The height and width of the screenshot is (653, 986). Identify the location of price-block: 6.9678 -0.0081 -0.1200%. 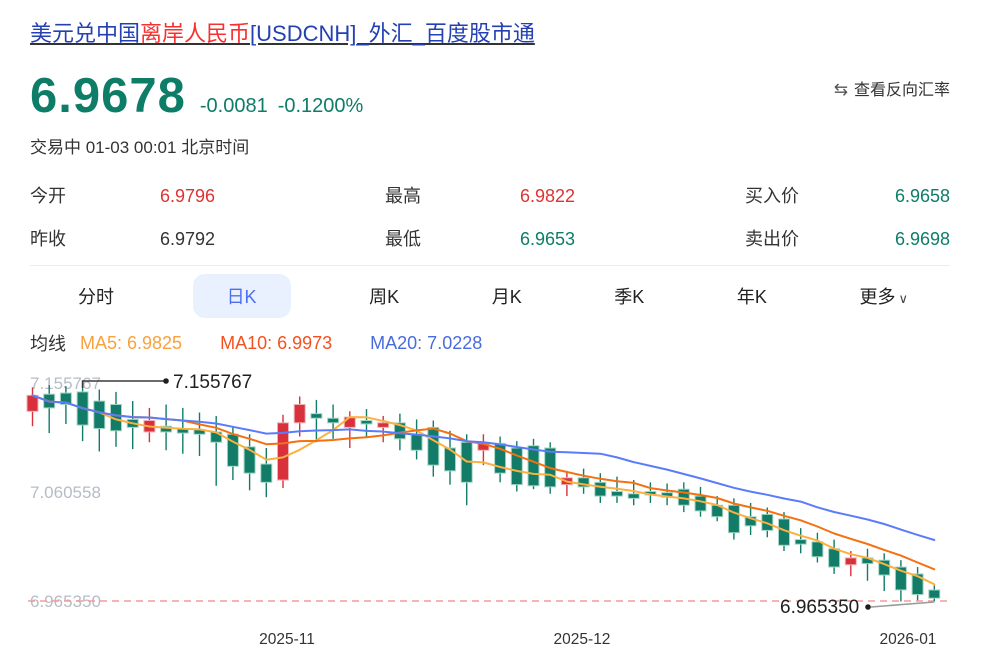
(196, 96).